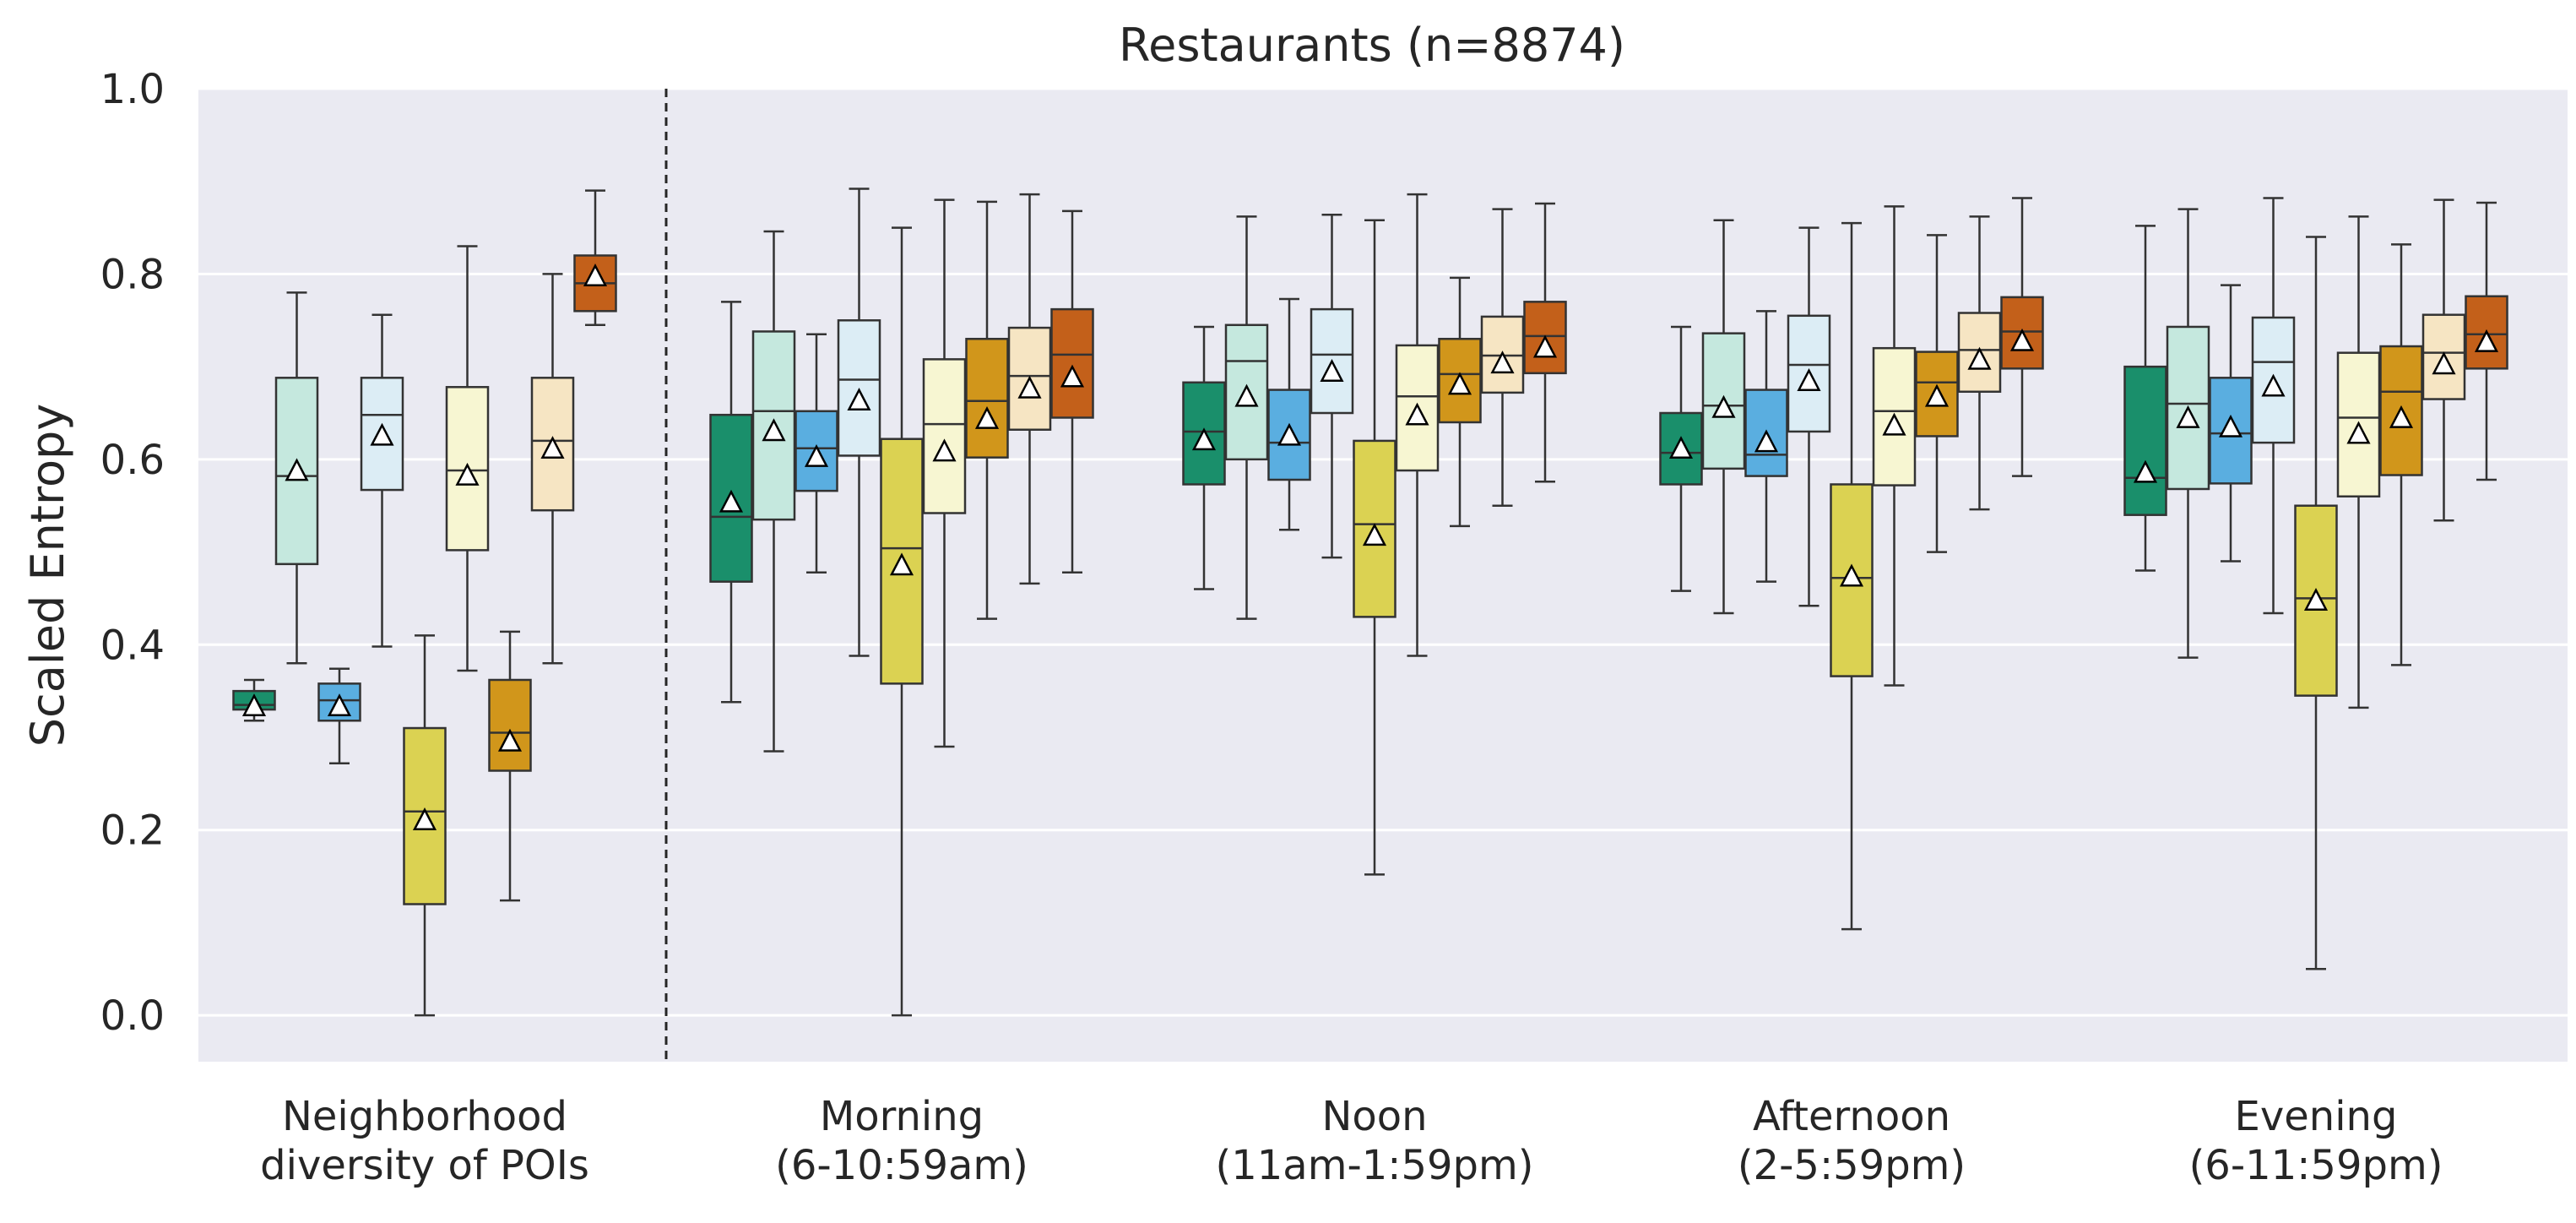  Describe the element at coordinates (133, 645) in the screenshot. I see `y-tick-label: 0.4` at that location.